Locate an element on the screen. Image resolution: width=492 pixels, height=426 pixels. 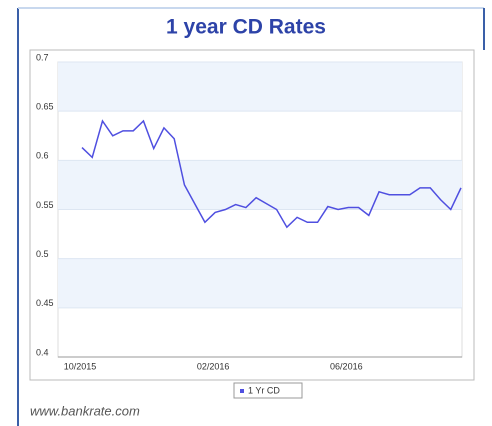
x-tick-label: 10/2015 is located at coordinates (80, 366).